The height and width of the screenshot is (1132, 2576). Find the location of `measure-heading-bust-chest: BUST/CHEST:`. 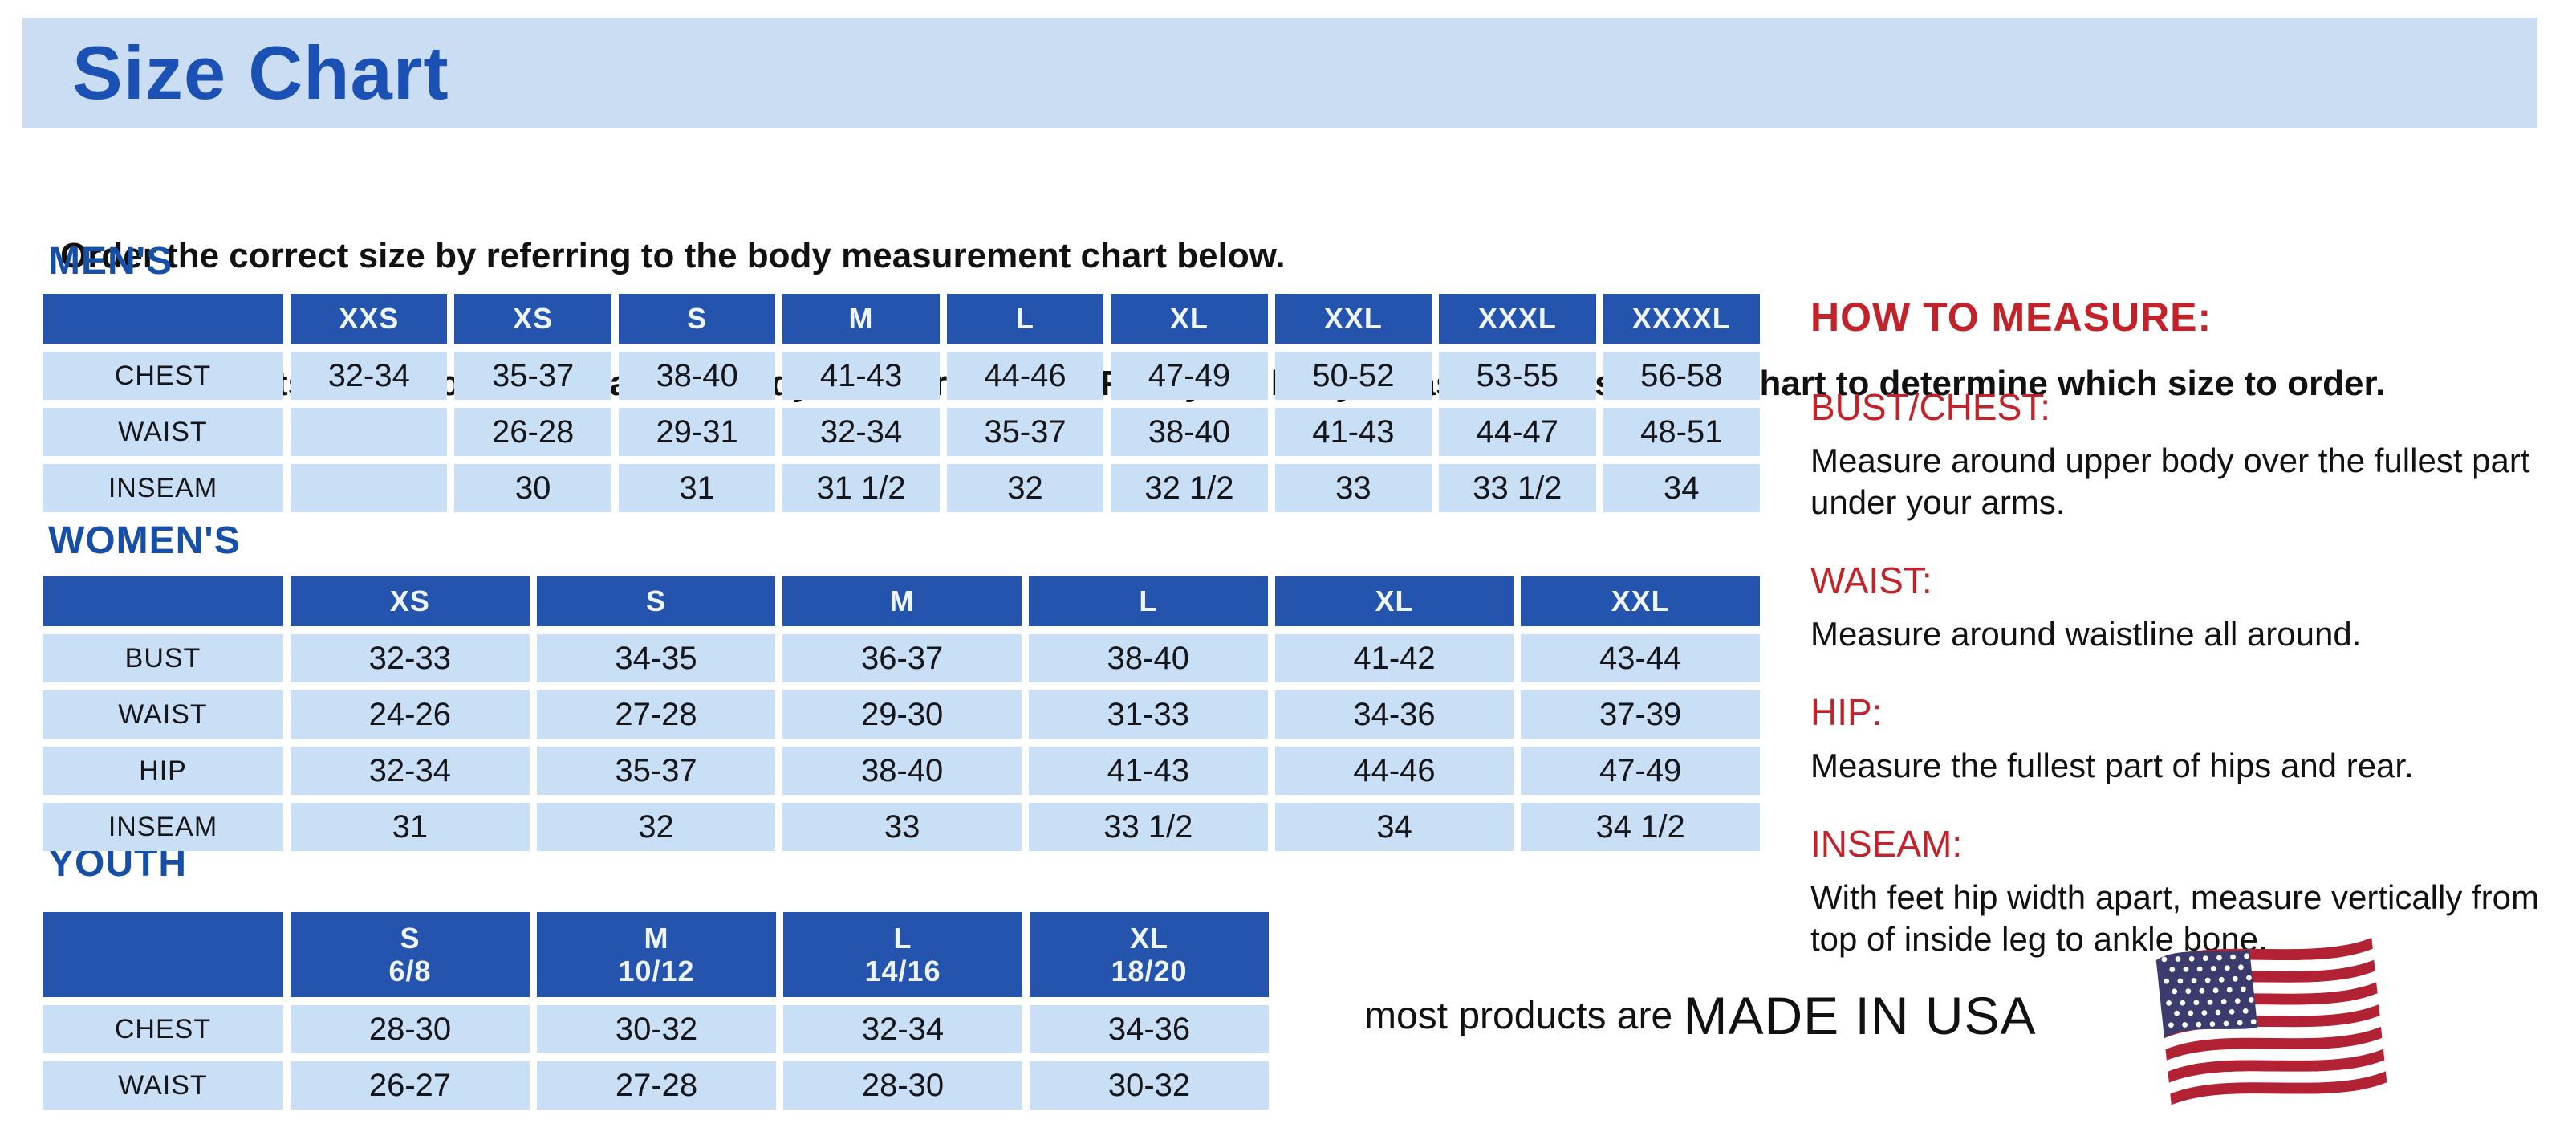

measure-heading-bust-chest: BUST/CHEST: is located at coordinates (1931, 407).